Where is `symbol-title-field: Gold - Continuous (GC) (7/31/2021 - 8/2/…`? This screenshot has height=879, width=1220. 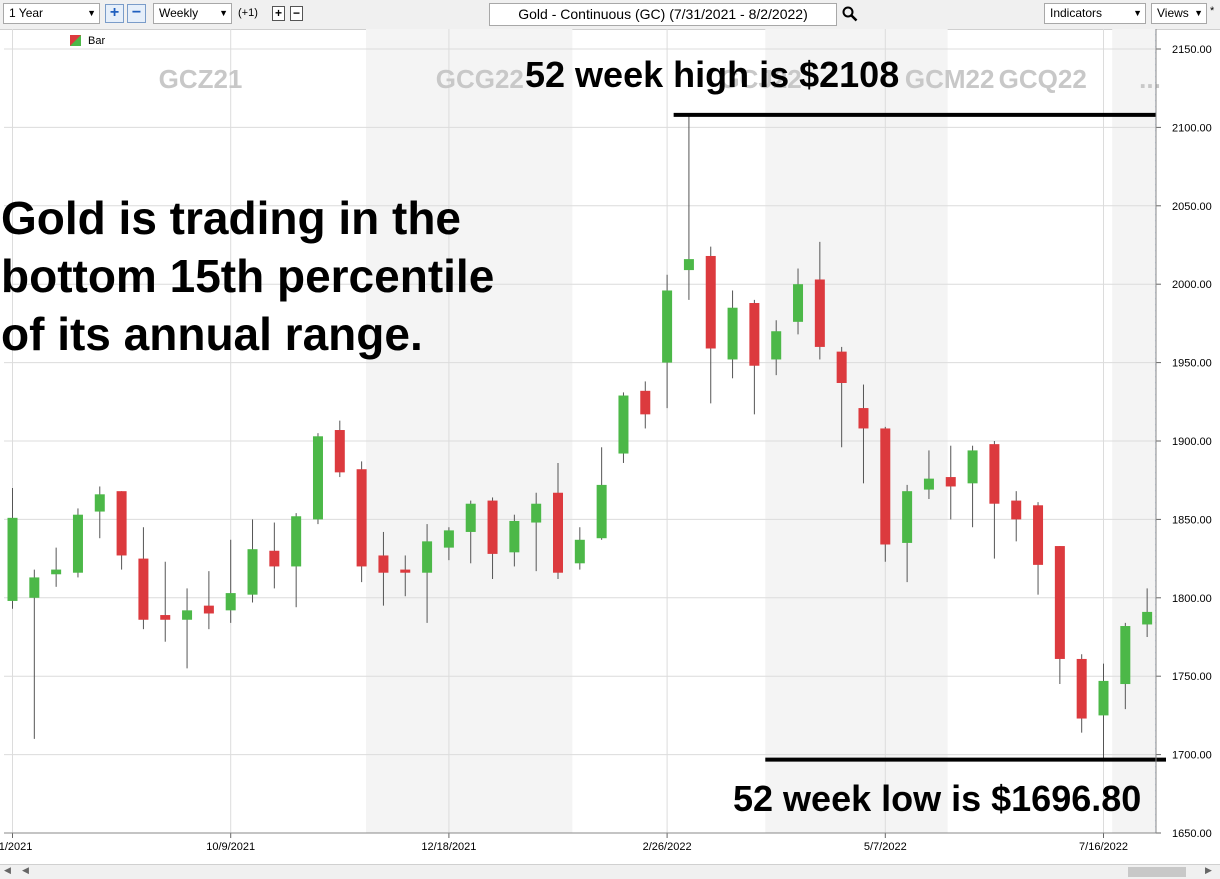
symbol-title-field: Gold - Continuous (GC) (7/31/2021 - 8/2/… is located at coordinates (663, 14).